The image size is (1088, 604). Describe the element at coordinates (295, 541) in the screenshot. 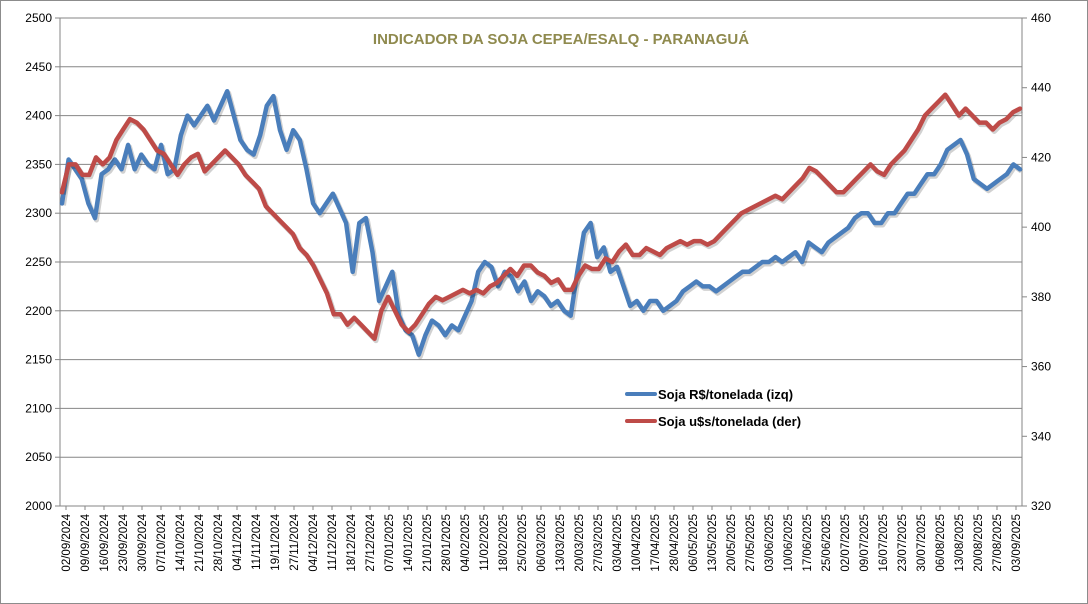

I see `x-tick-label: 27/11/2024` at that location.